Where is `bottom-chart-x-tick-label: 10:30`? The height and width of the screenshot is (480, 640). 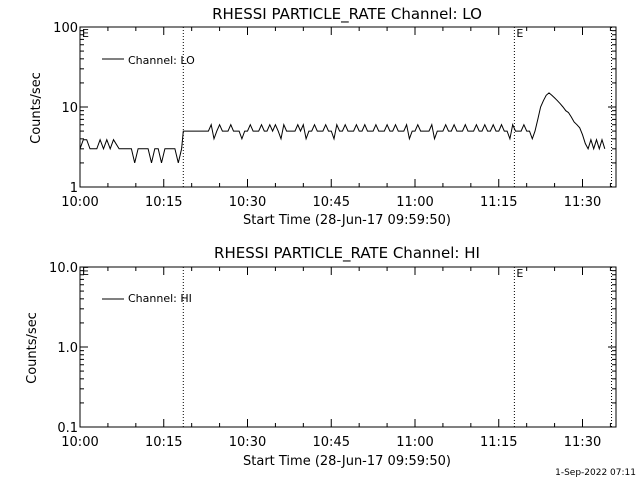 bottom-chart-x-tick-label: 10:30 is located at coordinates (247, 442).